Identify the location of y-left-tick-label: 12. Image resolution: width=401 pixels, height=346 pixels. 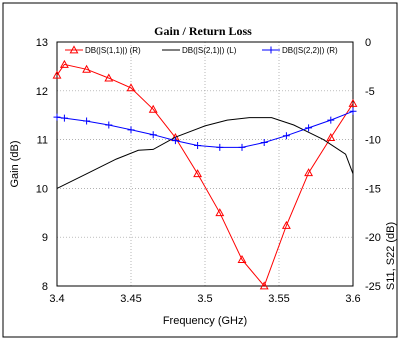
(42, 92).